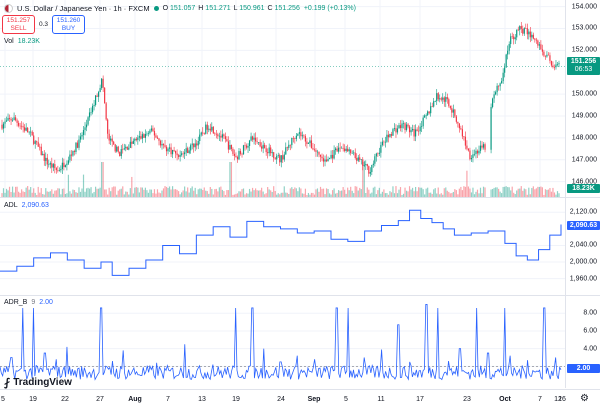 This screenshot has width=600, height=407. What do you see at coordinates (68, 24) in the screenshot?
I see `buy-button: 151.260 BUY` at bounding box center [68, 24].